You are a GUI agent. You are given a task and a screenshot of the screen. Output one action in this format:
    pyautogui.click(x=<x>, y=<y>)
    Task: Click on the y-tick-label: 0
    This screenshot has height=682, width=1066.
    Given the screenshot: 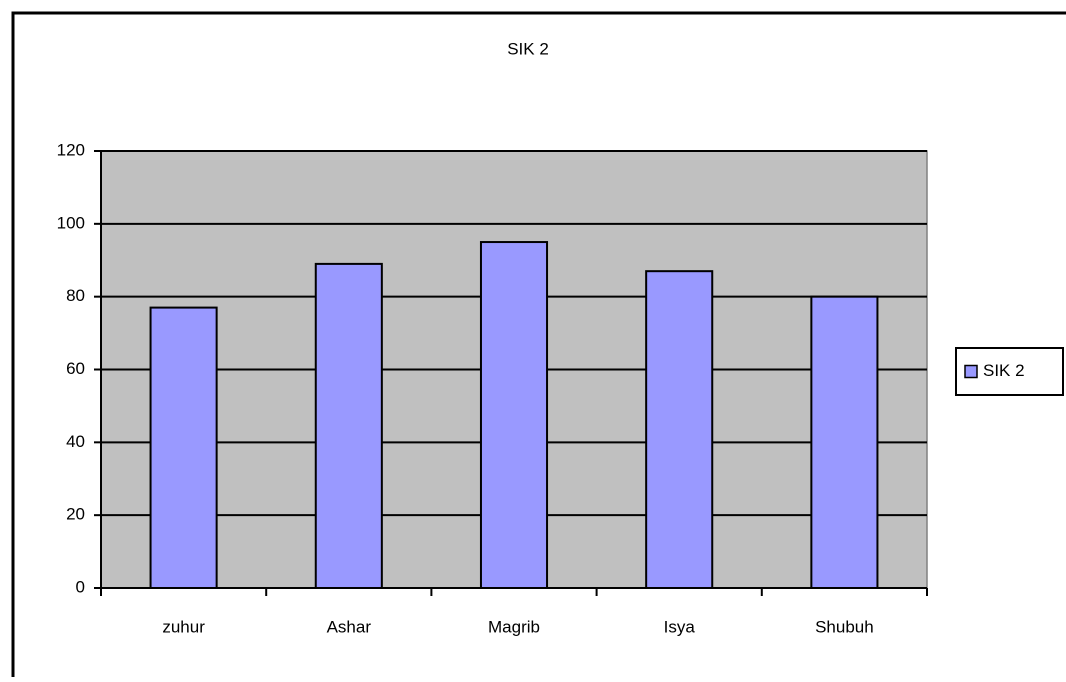 What is the action you would take?
    pyautogui.click(x=80, y=586)
    